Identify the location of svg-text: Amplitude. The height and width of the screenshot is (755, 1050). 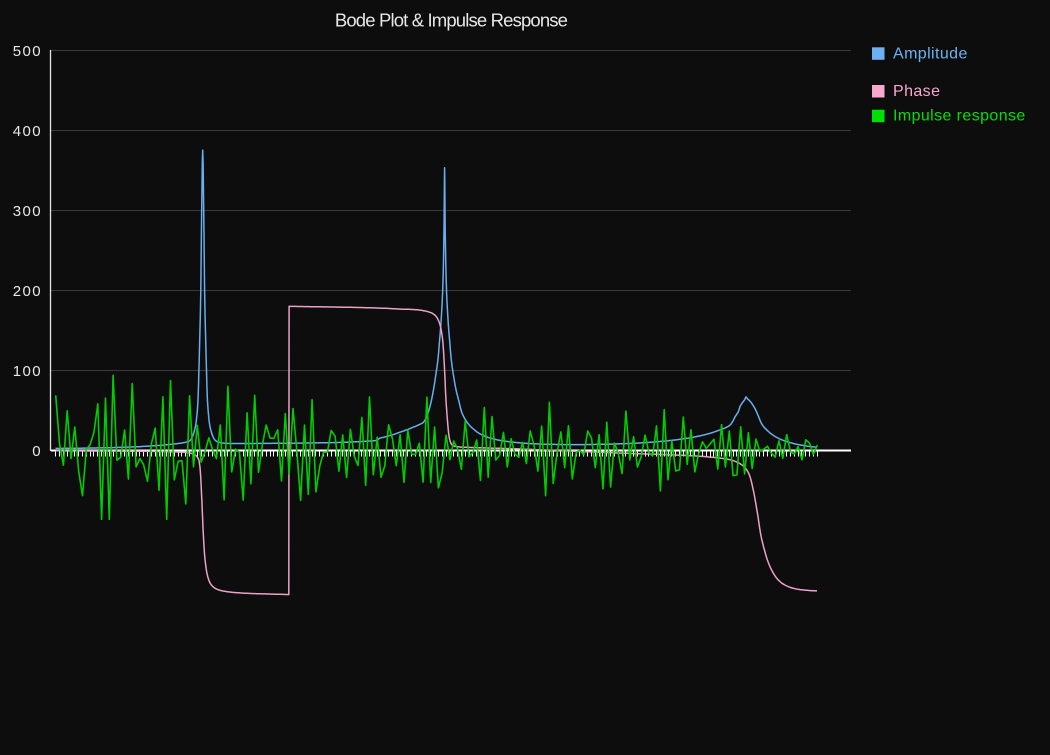
(930, 53).